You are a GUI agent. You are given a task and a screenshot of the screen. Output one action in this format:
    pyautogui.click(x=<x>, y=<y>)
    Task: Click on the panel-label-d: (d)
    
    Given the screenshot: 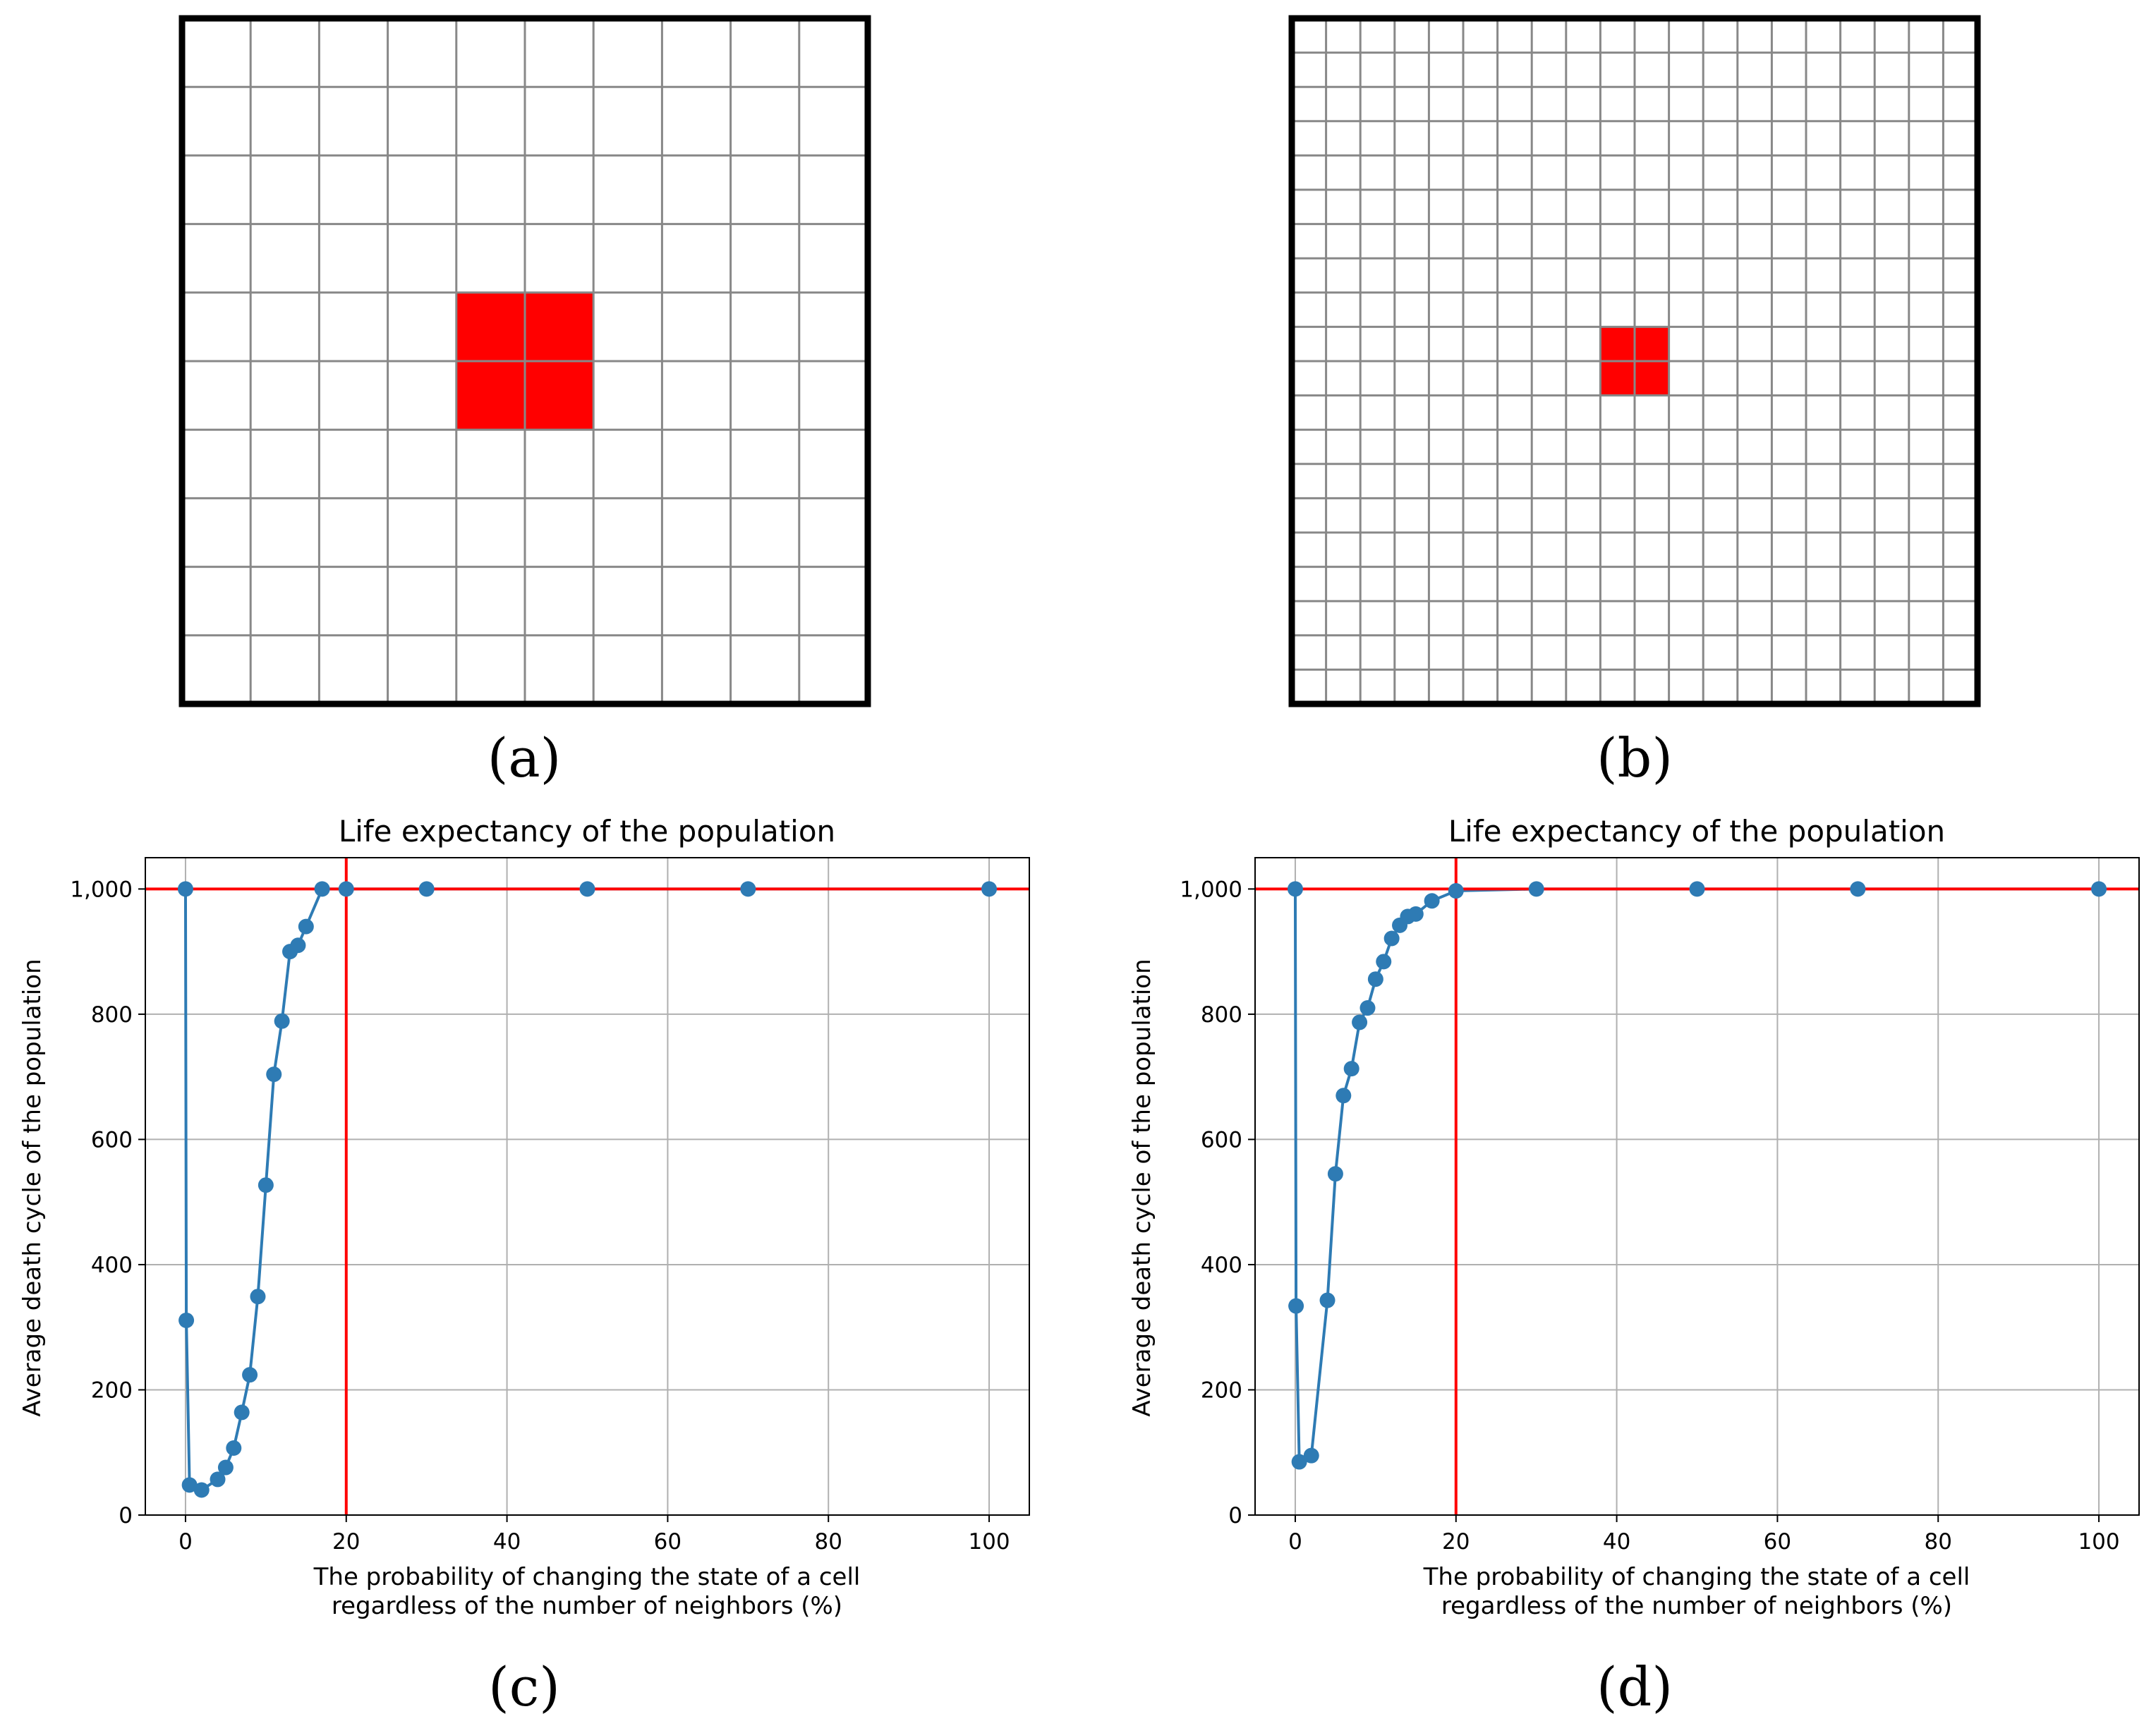 What is the action you would take?
    pyautogui.click(x=1635, y=1686)
    